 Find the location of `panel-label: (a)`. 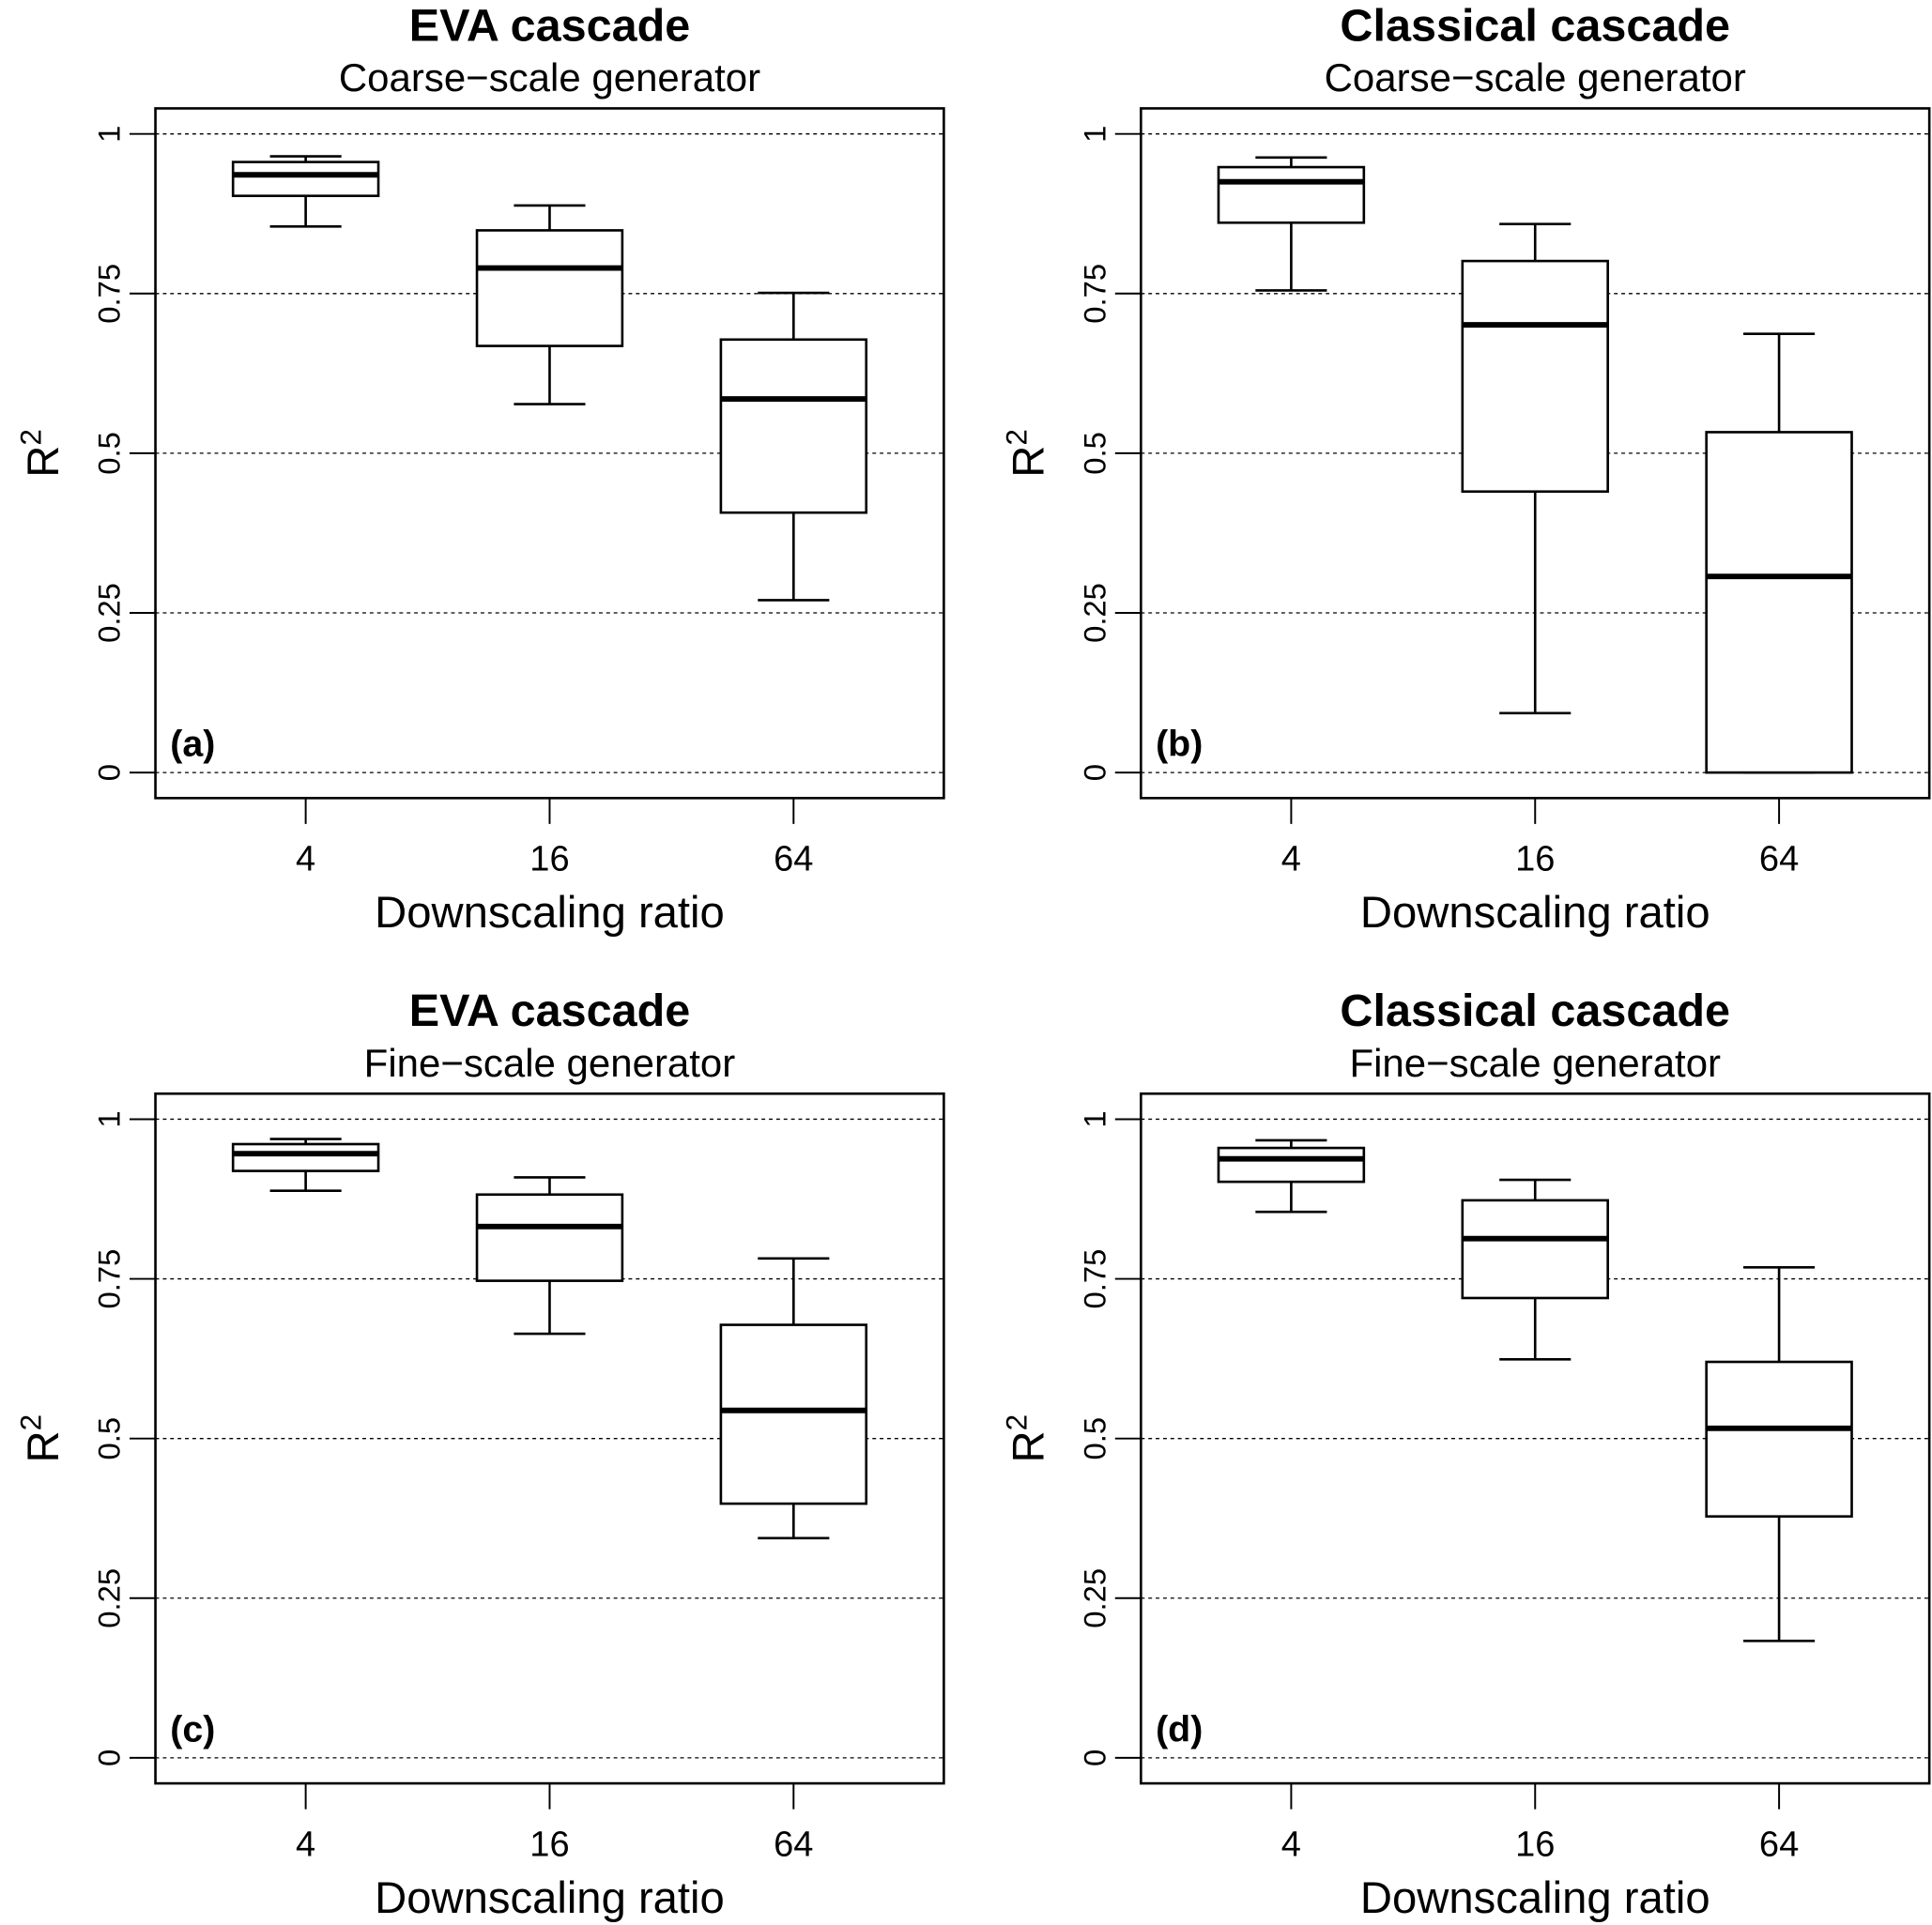

panel-label: (a) is located at coordinates (193, 744).